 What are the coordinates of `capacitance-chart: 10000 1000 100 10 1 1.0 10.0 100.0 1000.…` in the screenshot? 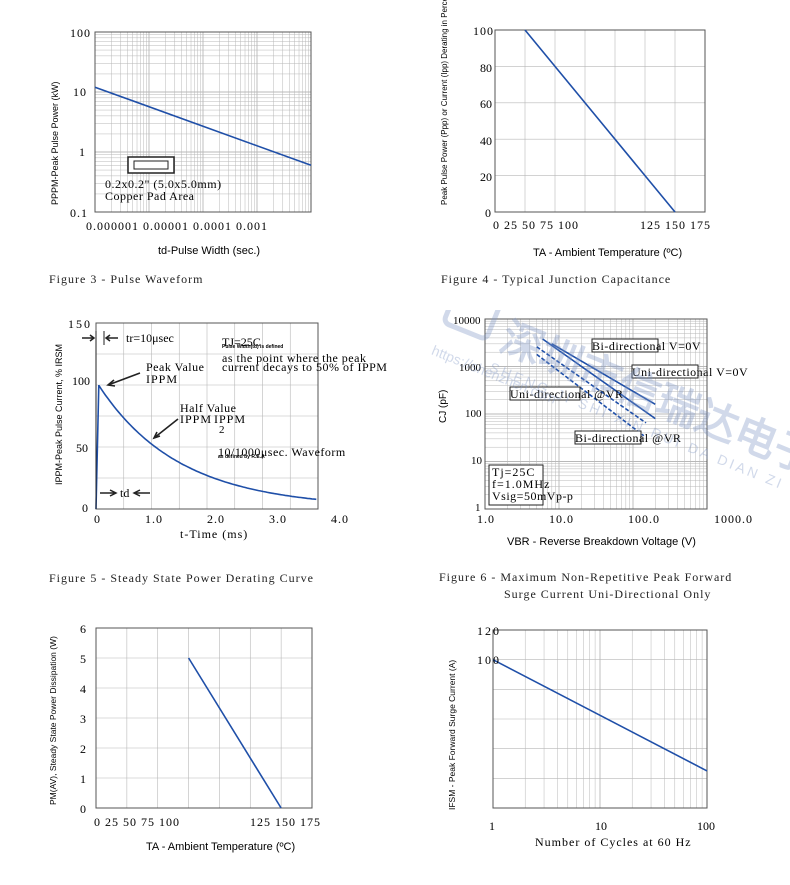 It's located at (595, 431).